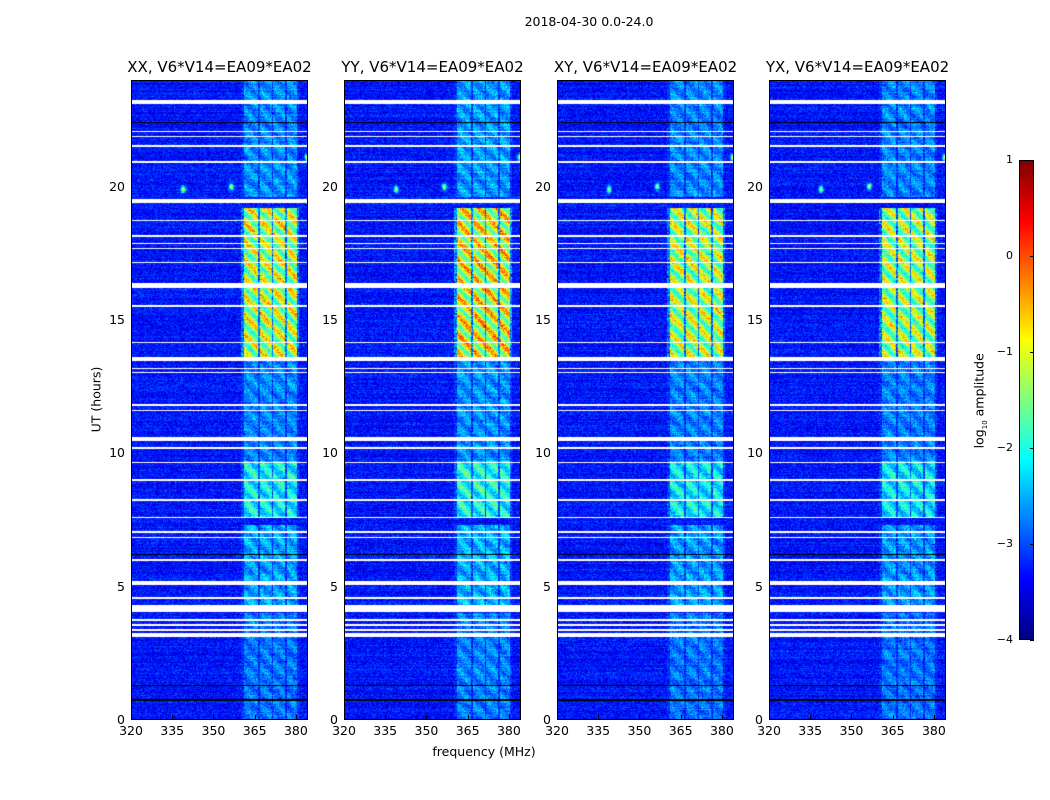  What do you see at coordinates (432, 67) in the screenshot?
I see `panel-title: YY, V6*V14=EA09*EA02` at bounding box center [432, 67].